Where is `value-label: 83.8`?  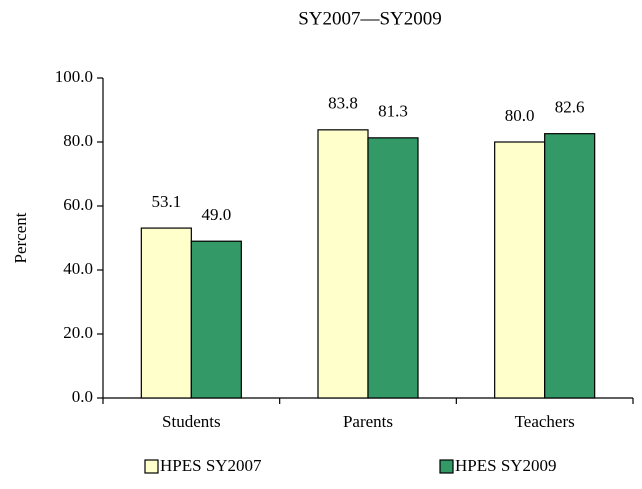
value-label: 83.8 is located at coordinates (343, 103).